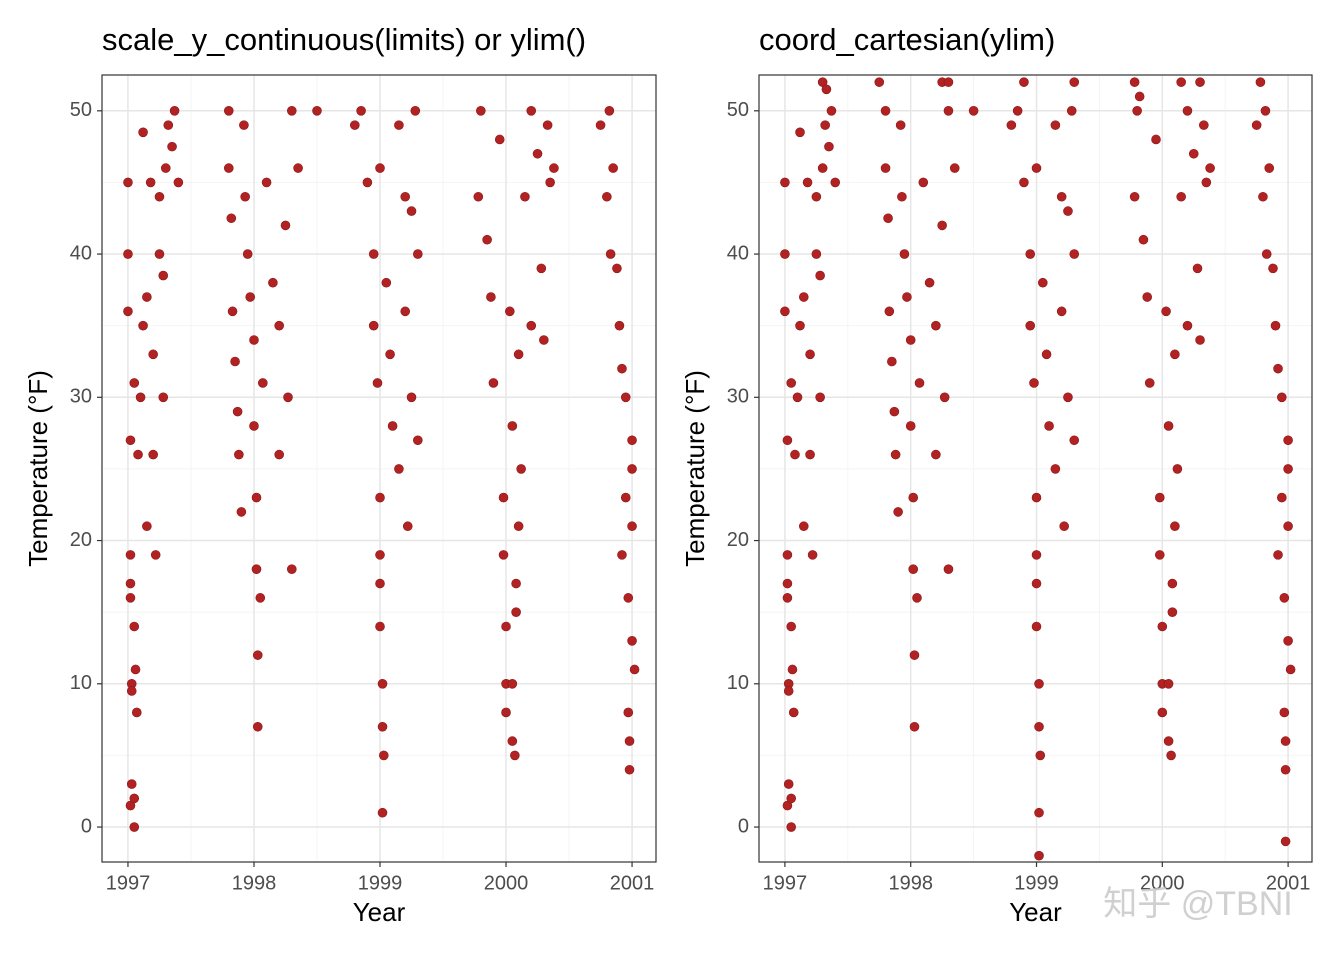  Describe the element at coordinates (695, 468) in the screenshot. I see `y-axis-title: Temperature (°F)` at that location.